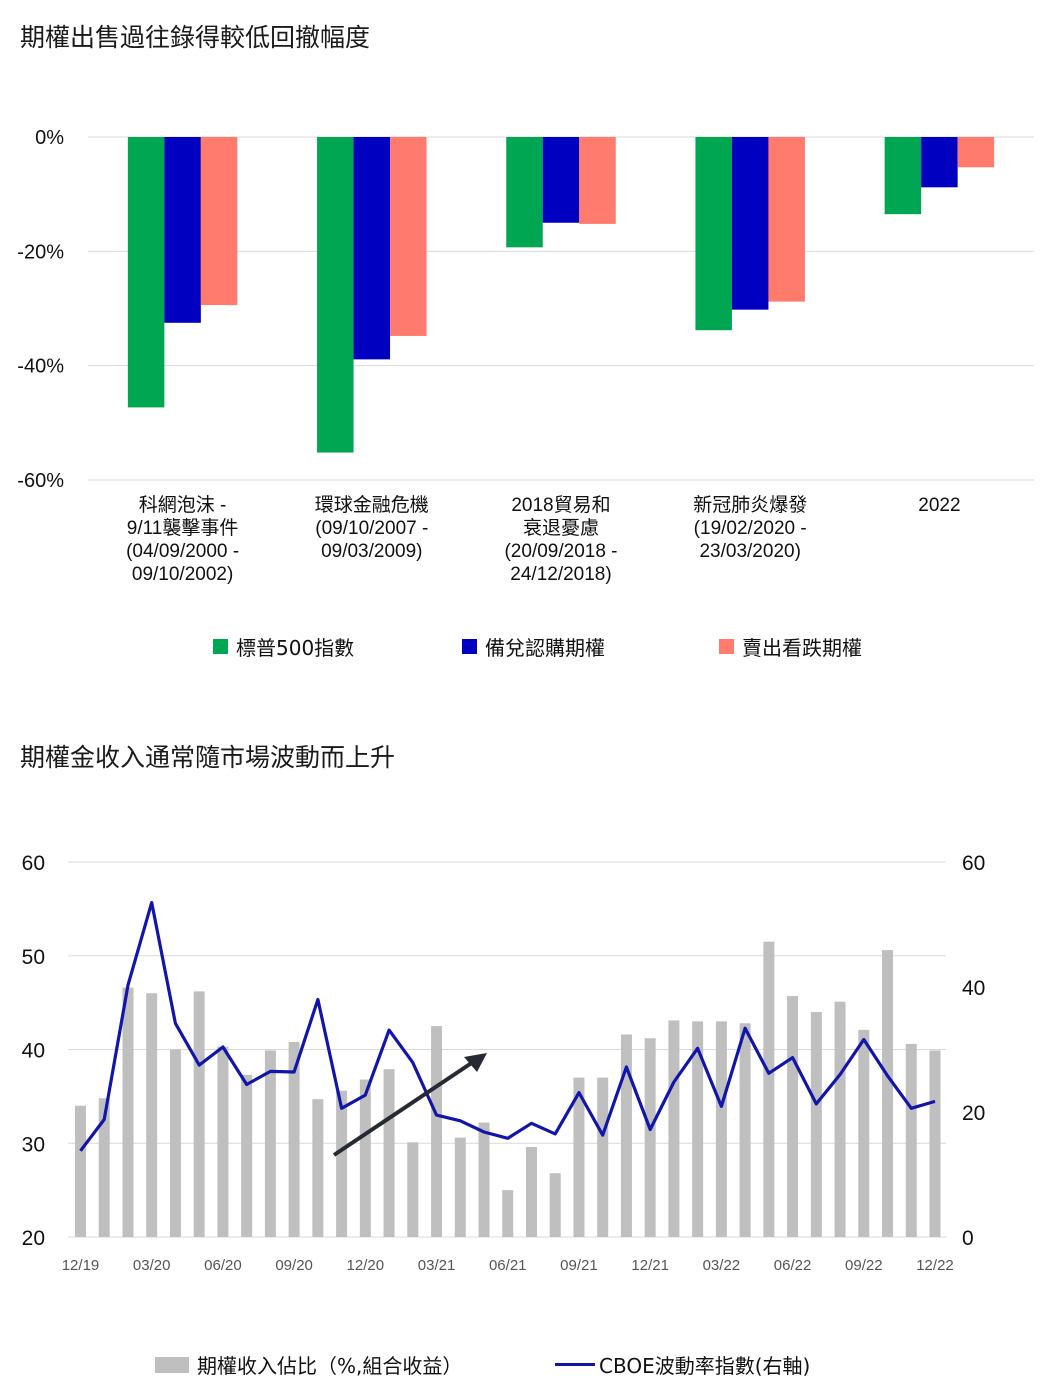  I want to click on x-category-label: 衰退憂慮, so click(561, 528).